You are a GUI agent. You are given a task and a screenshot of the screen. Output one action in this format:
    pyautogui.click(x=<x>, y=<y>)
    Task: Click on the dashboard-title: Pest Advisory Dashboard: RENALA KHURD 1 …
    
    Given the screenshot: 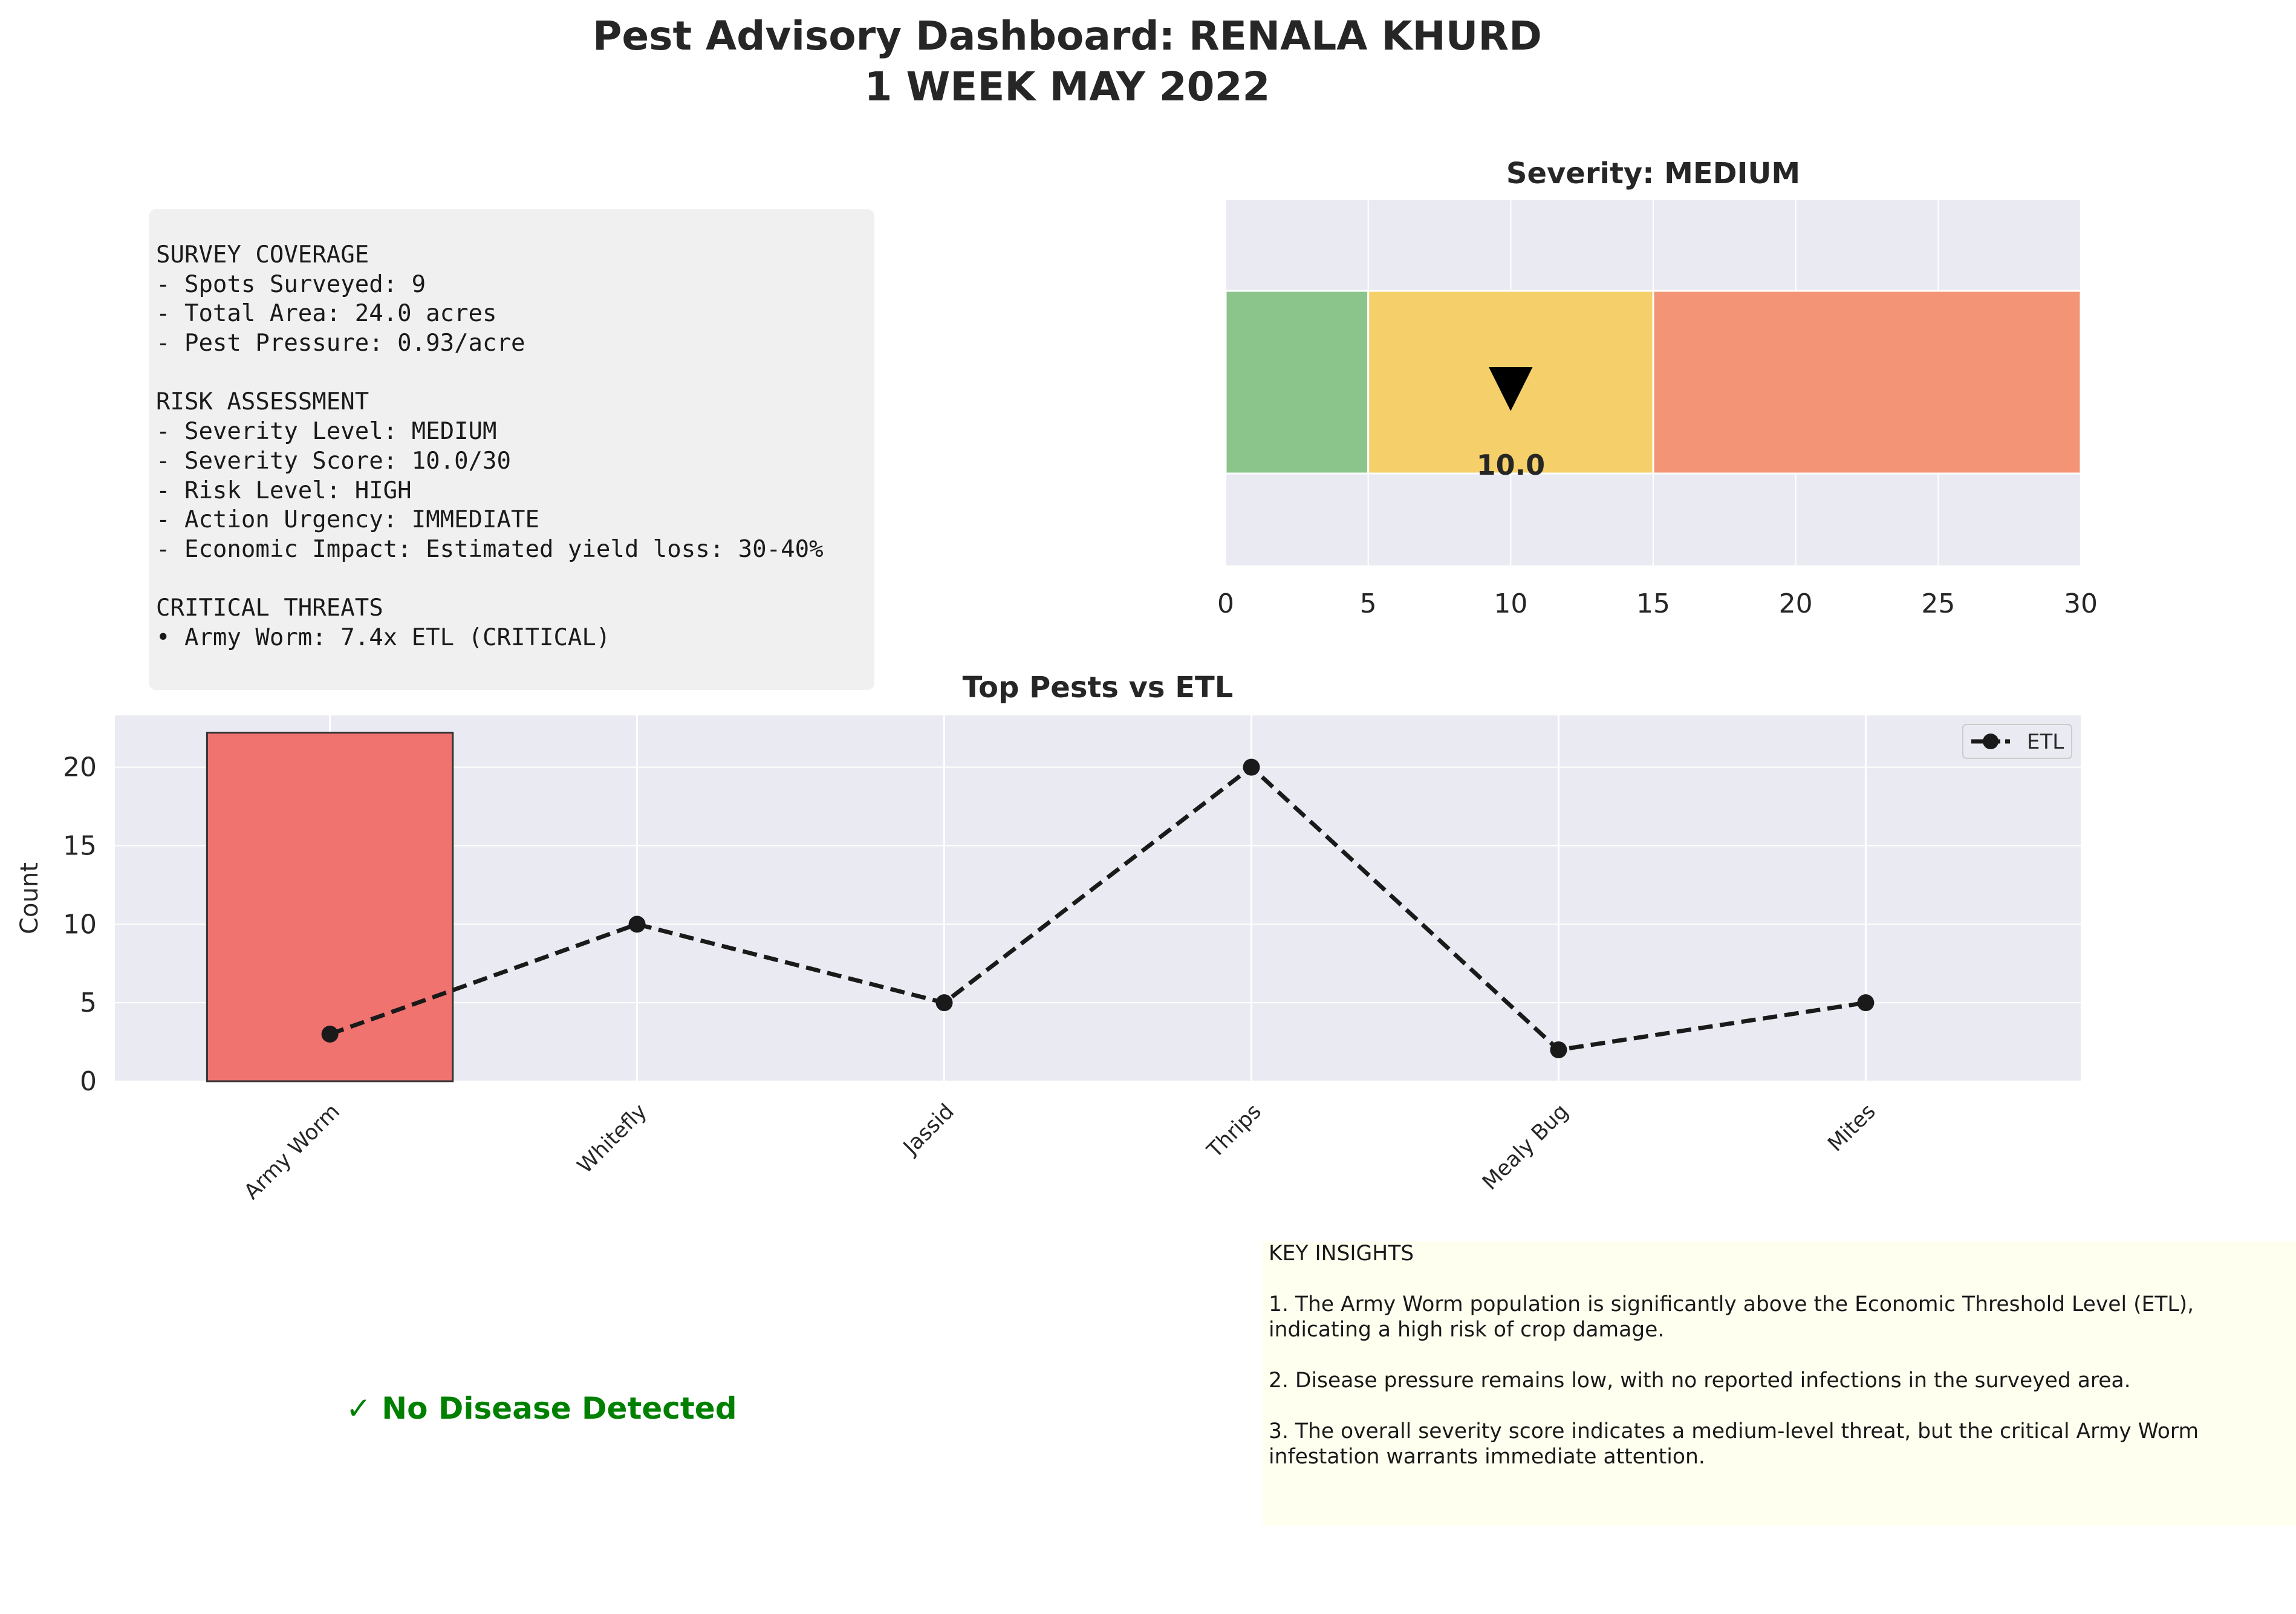 What is the action you would take?
    pyautogui.click(x=1067, y=61)
    